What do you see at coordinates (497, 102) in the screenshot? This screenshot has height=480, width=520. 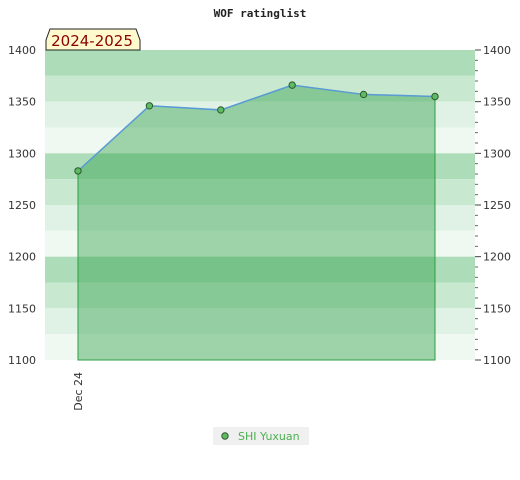 I see `y-tick-label-right: 1350` at bounding box center [497, 102].